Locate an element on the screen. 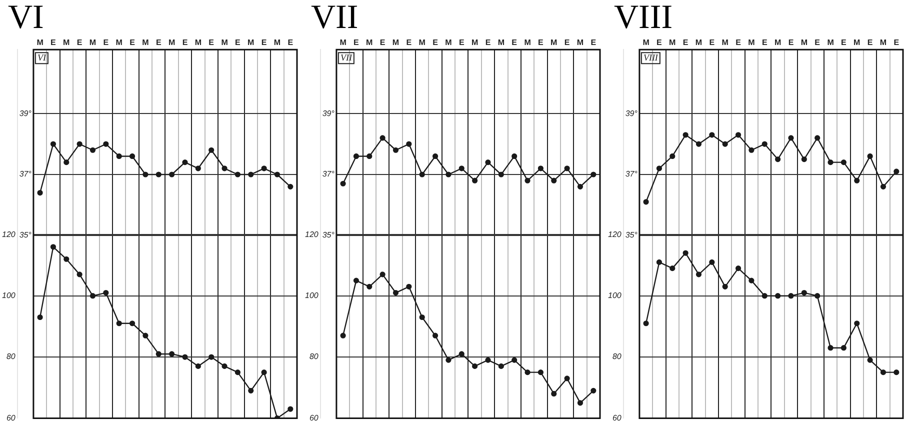 The image size is (911, 425). annotation: VII is located at coordinates (346, 57).